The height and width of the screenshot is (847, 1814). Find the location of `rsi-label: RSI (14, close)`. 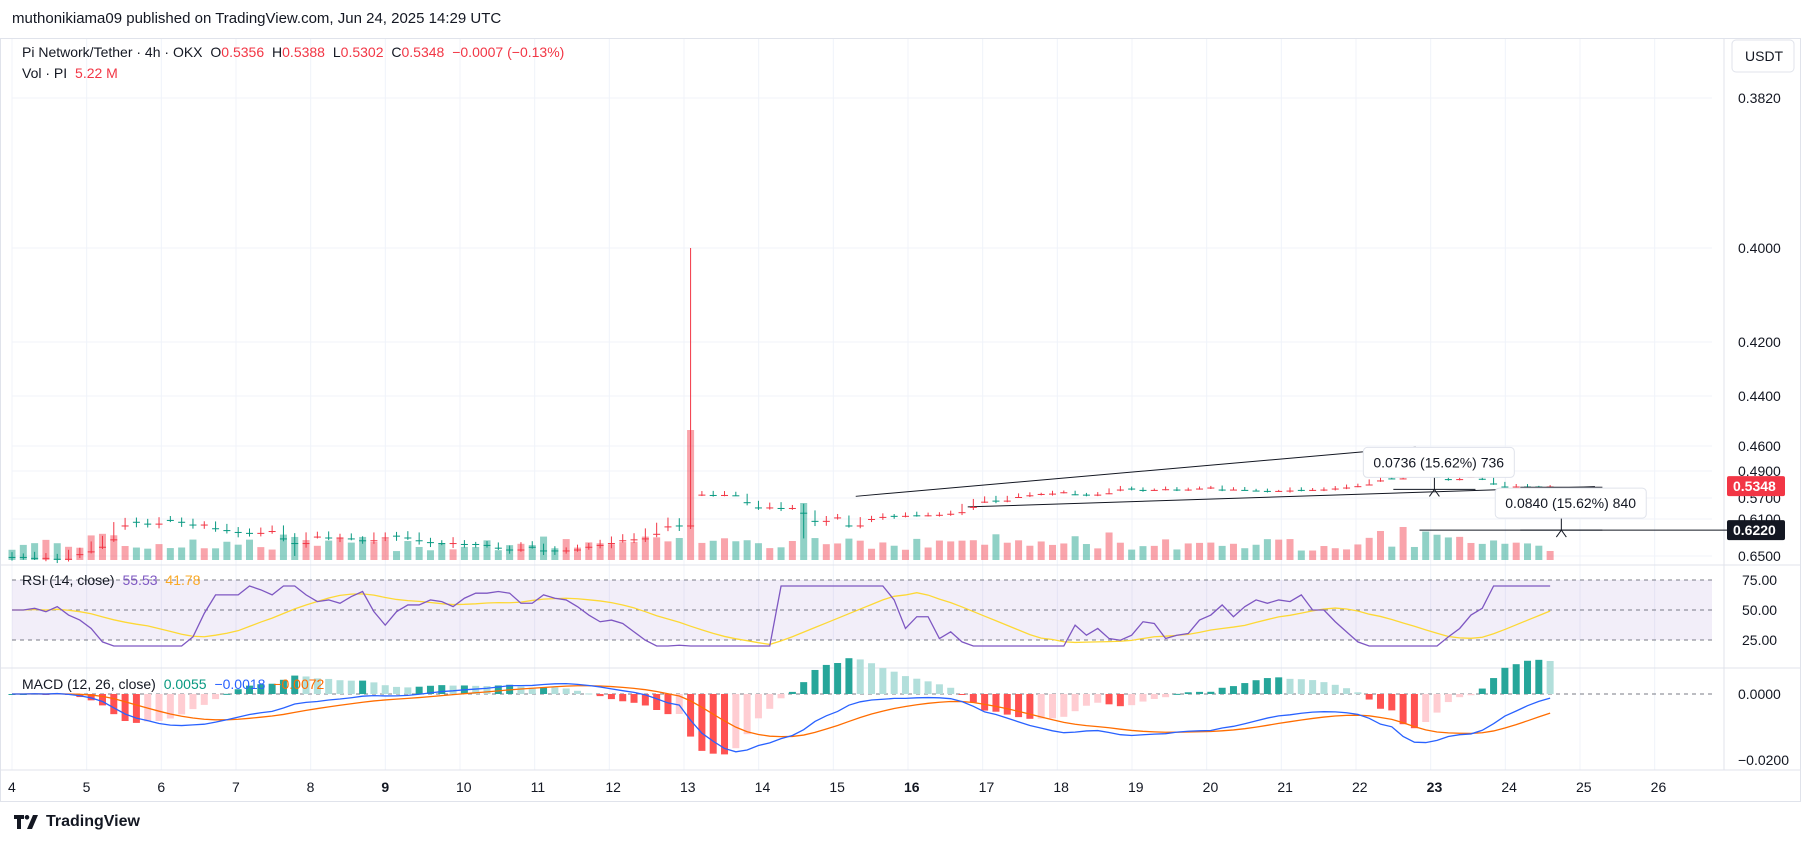

rsi-label: RSI (14, close) is located at coordinates (68, 580).